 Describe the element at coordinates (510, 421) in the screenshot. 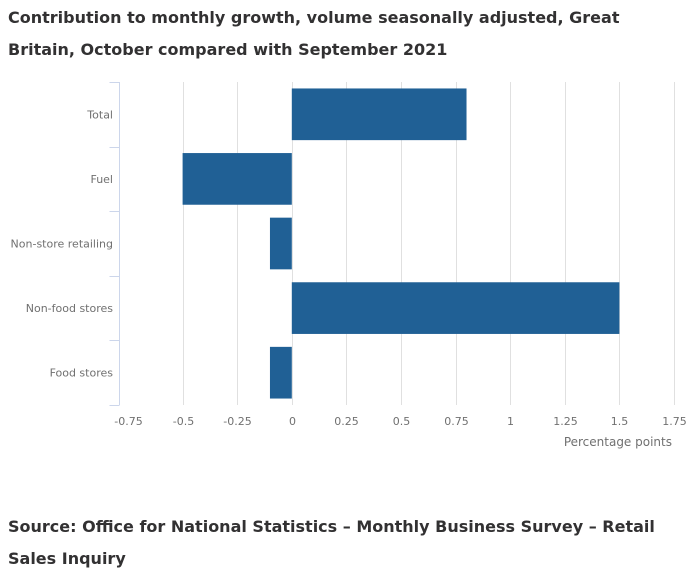

I see `x-tick-label: 1` at that location.